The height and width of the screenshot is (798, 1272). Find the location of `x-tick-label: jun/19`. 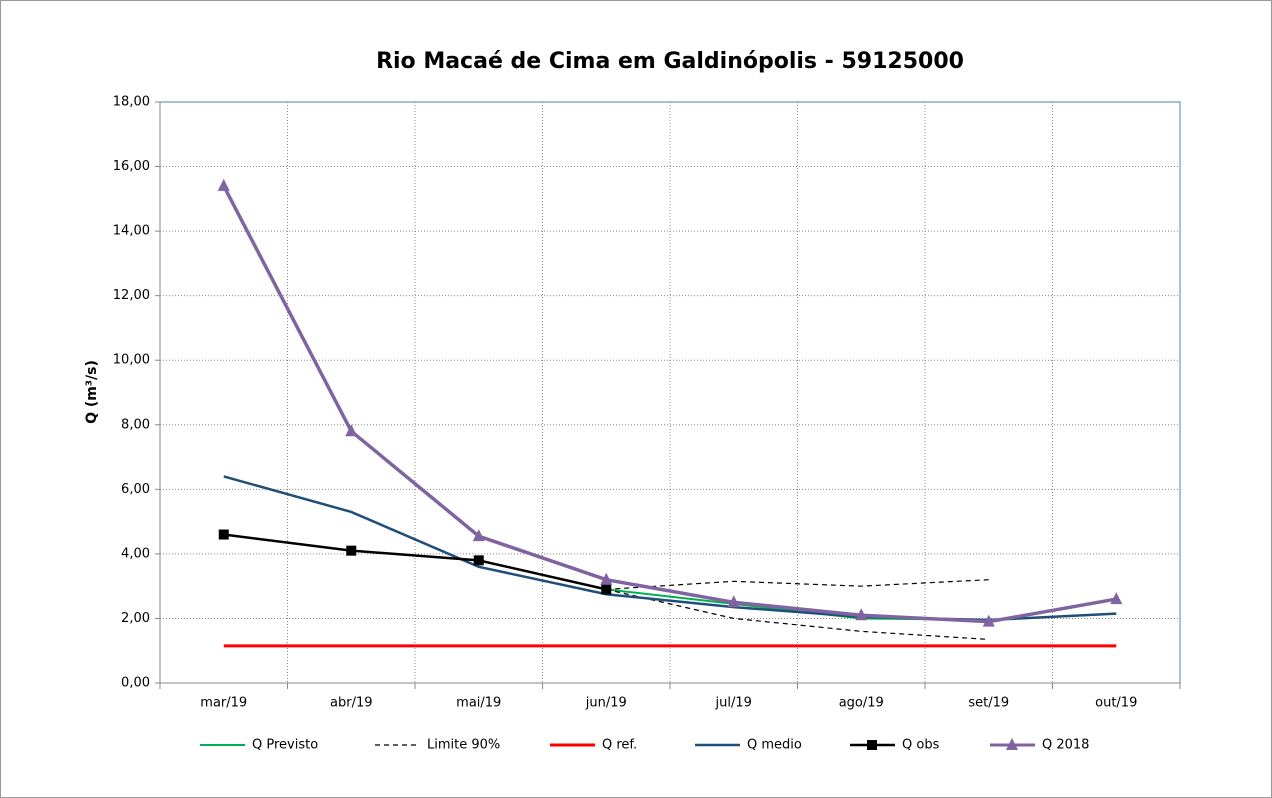

x-tick-label: jun/19 is located at coordinates (606, 703).